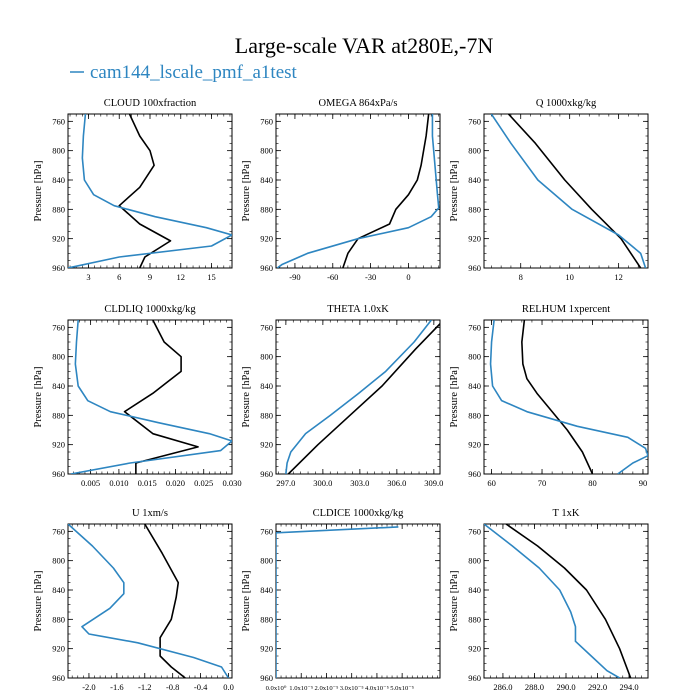 This screenshot has width=700, height=700. What do you see at coordinates (301, 688) in the screenshot?
I see `x-tick-label: 1.0x10⁻⁵` at bounding box center [301, 688].